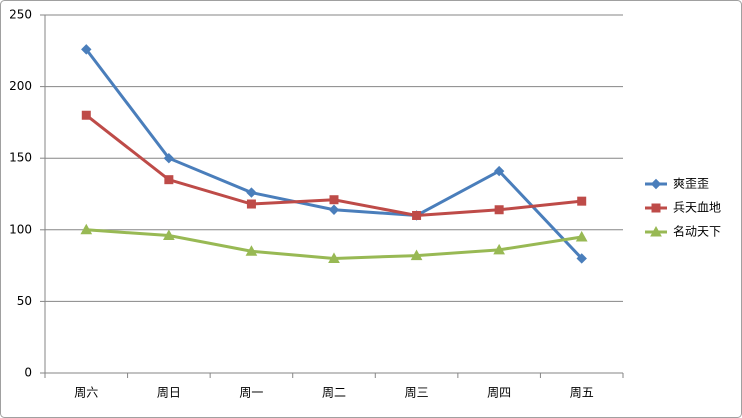 The width and height of the screenshot is (742, 418). I want to click on x-tick-label: 周四, so click(499, 393).